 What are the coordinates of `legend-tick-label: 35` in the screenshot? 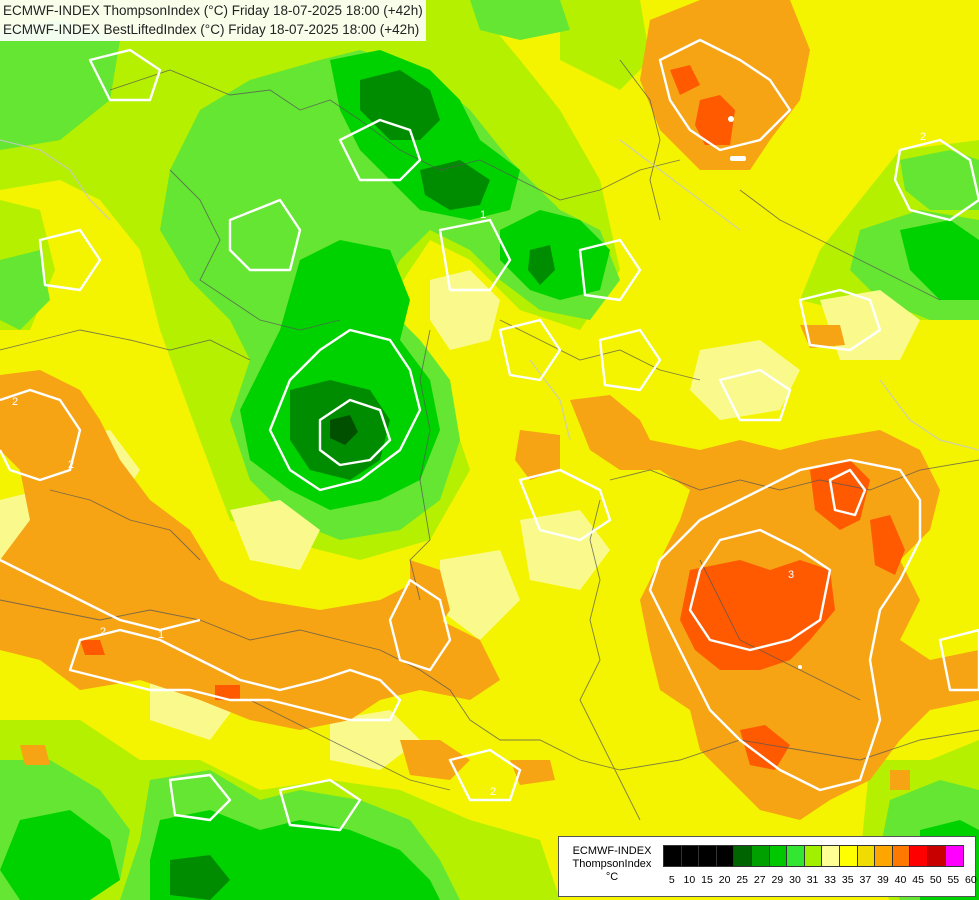 It's located at (847, 880).